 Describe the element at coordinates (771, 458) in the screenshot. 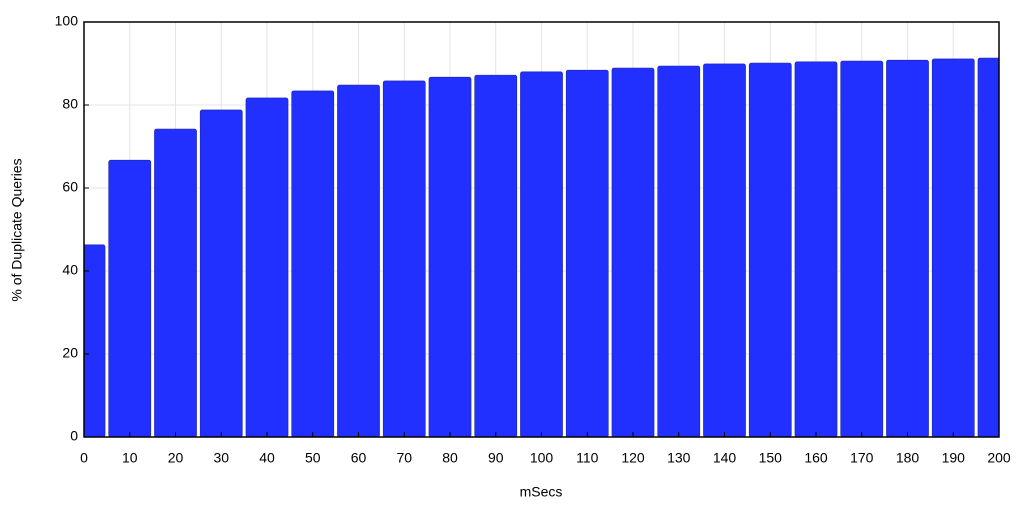

I see `x-tick-label: 150` at that location.